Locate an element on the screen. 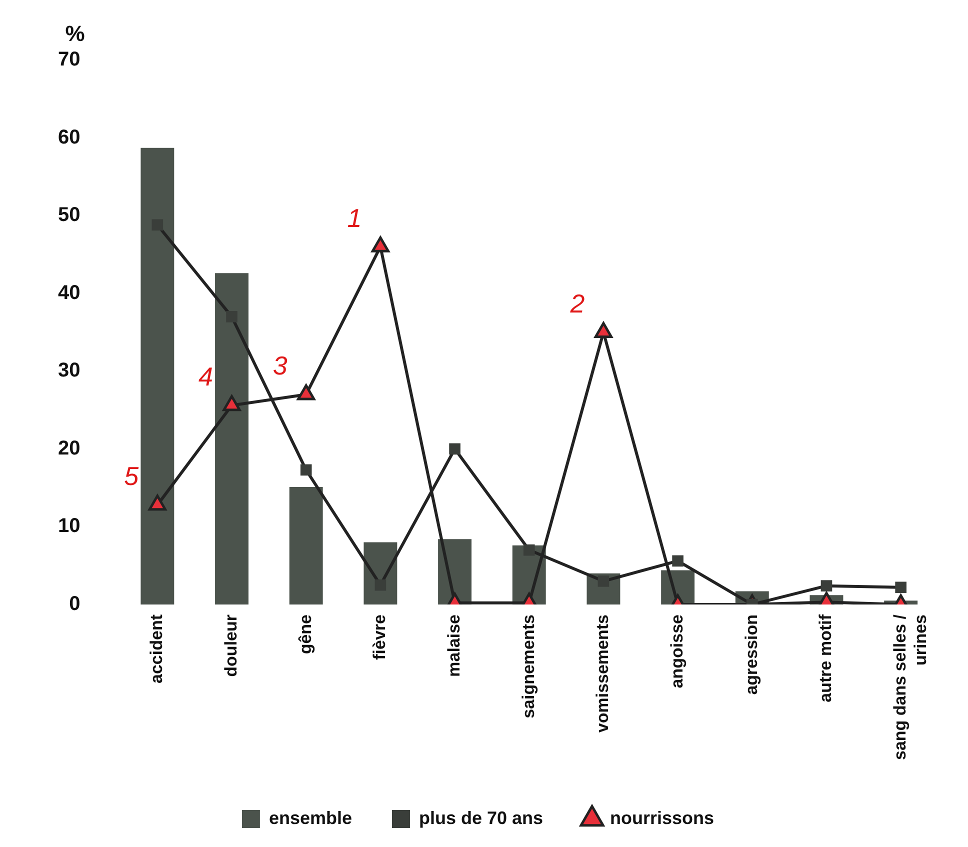 Image resolution: width=968 pixels, height=847 pixels. y-tick-label: 60 is located at coordinates (69, 137).